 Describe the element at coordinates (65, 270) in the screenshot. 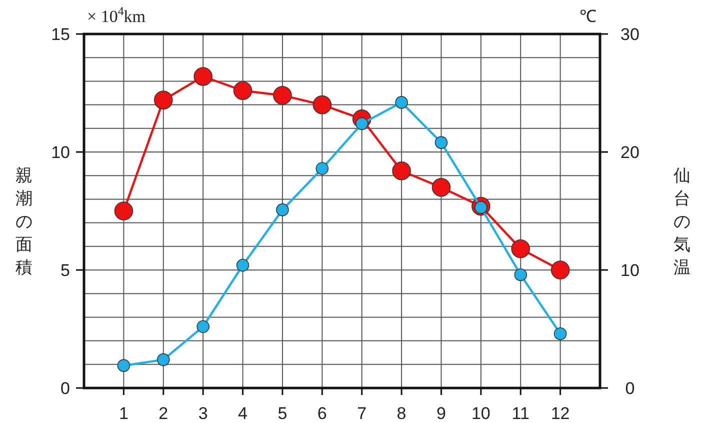

I see `y-tick-label: 5` at that location.